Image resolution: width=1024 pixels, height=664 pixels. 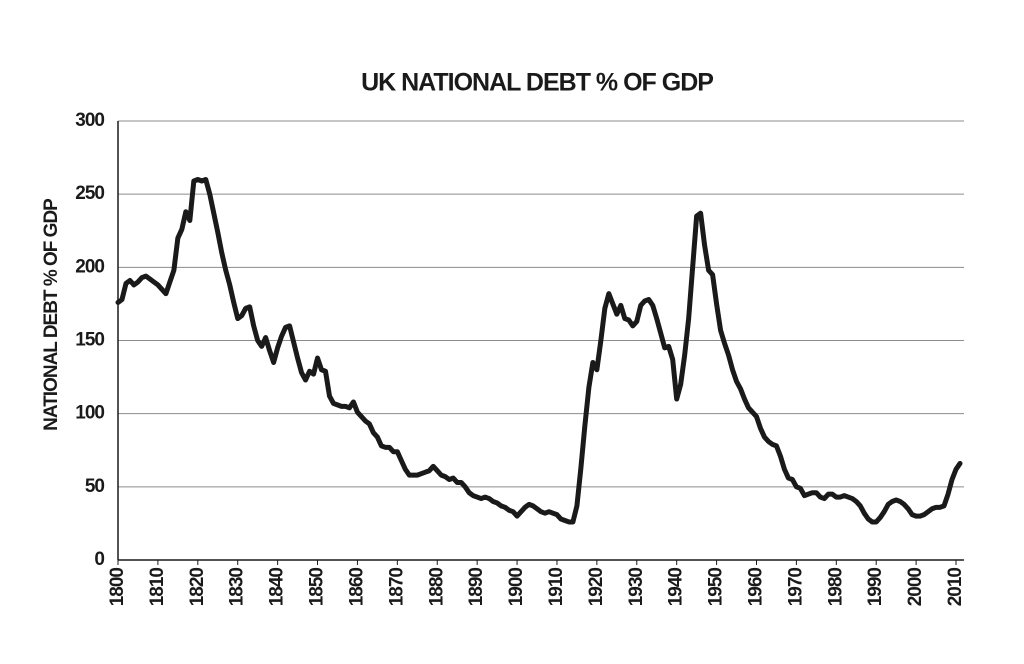 I want to click on x-tick-label: 1820, so click(x=197, y=587).